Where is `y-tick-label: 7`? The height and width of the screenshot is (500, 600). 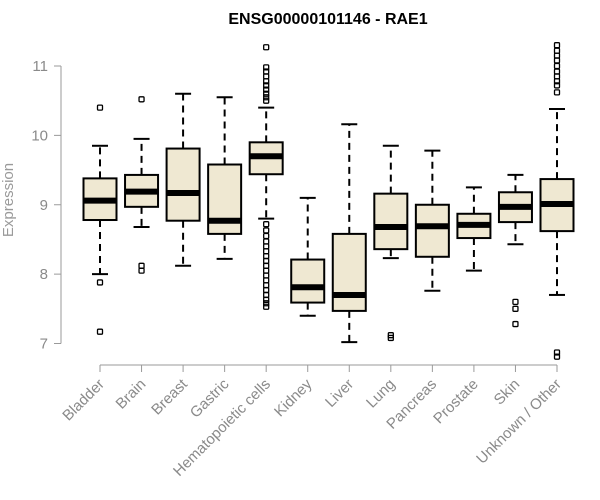
y-tick-label: 7 is located at coordinates (44, 344).